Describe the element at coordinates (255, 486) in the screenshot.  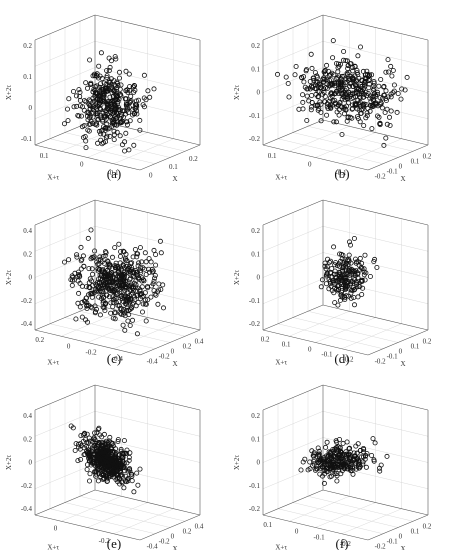
I see `z-tick-label: -0.1` at that location.